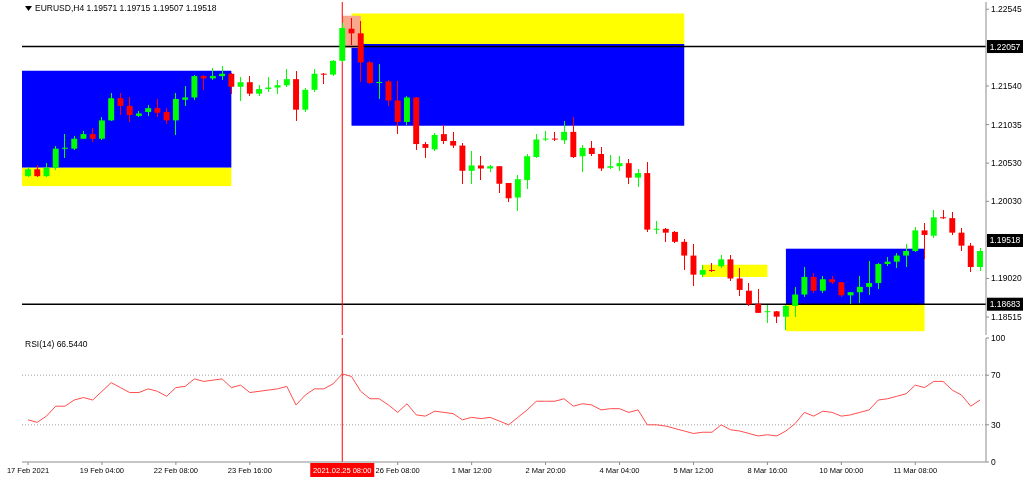 The height and width of the screenshot is (479, 1024). Describe the element at coordinates (1006, 317) in the screenshot. I see `y-tick-label: 1.18515` at that location.